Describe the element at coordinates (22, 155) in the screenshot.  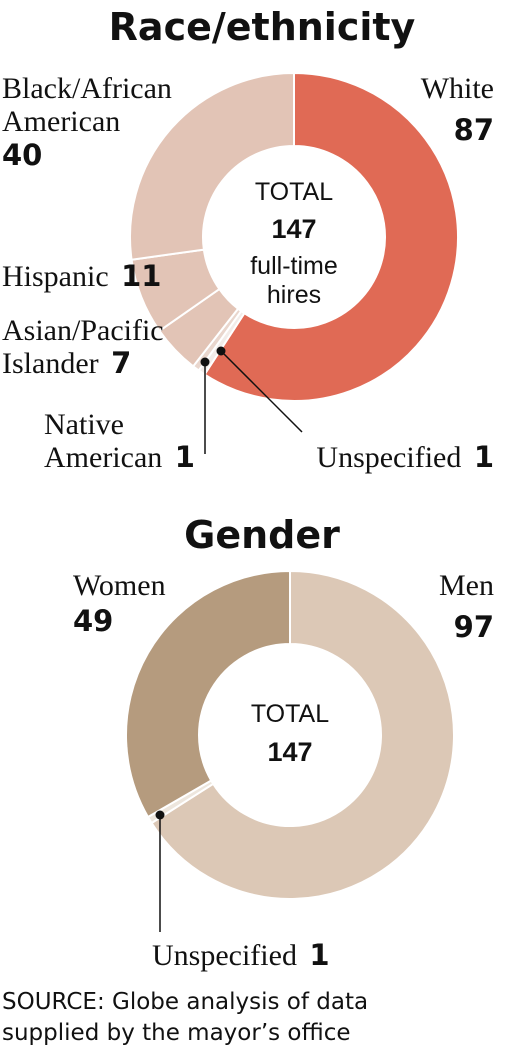
I see `race-value-black: 40` at that location.